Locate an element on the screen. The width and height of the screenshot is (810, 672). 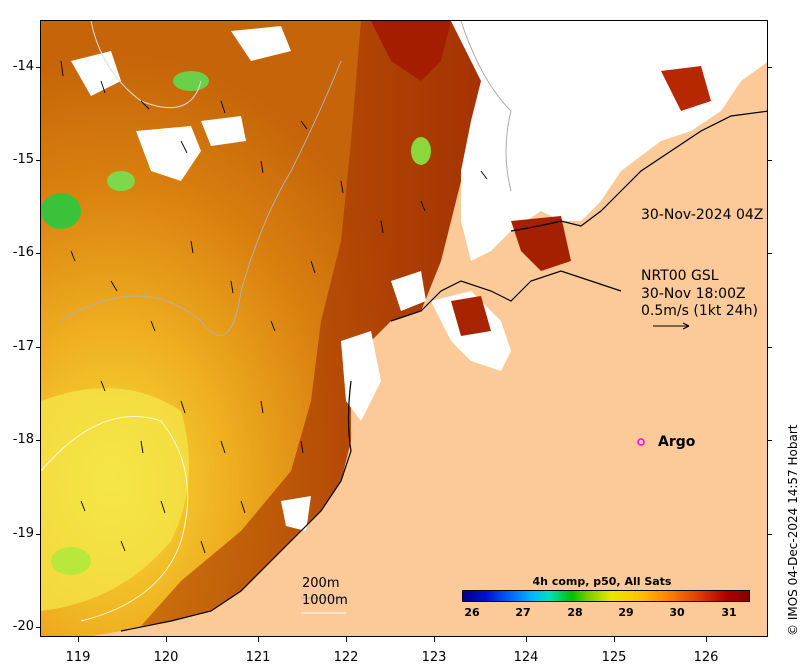
bathy-contour is located at coordinates (486, 106).